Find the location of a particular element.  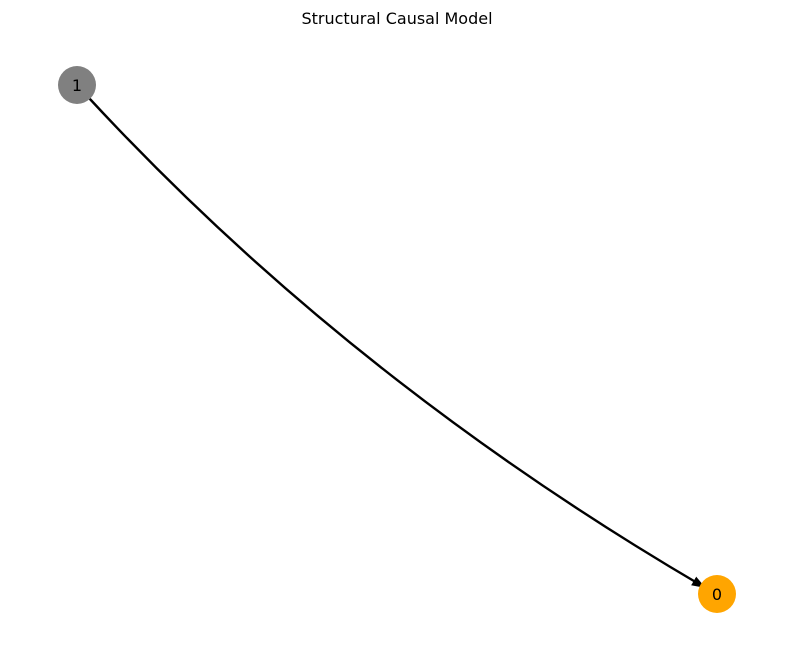

node-1-circle is located at coordinates (77, 85).